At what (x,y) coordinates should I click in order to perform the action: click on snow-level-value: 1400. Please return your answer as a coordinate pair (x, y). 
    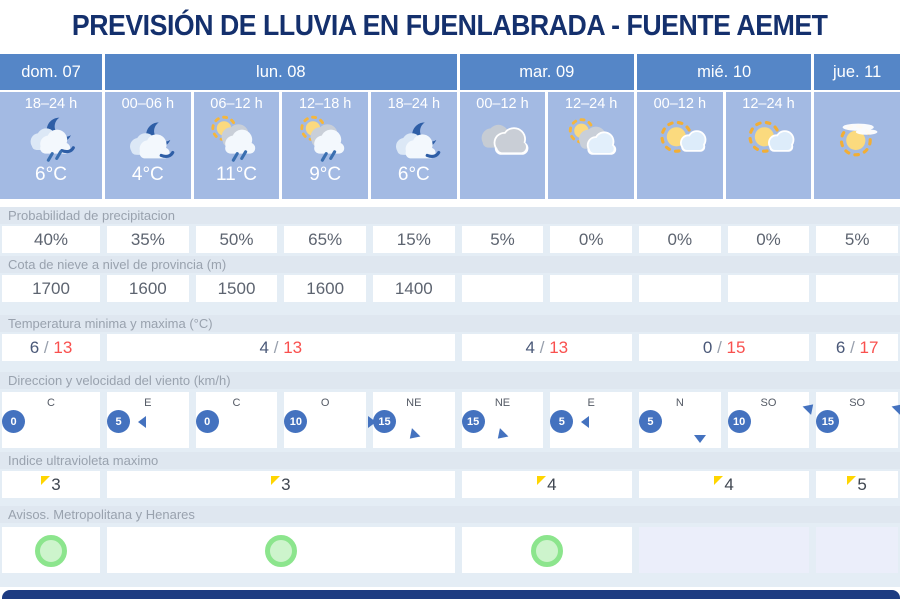
    Looking at the image, I should click on (413, 288).